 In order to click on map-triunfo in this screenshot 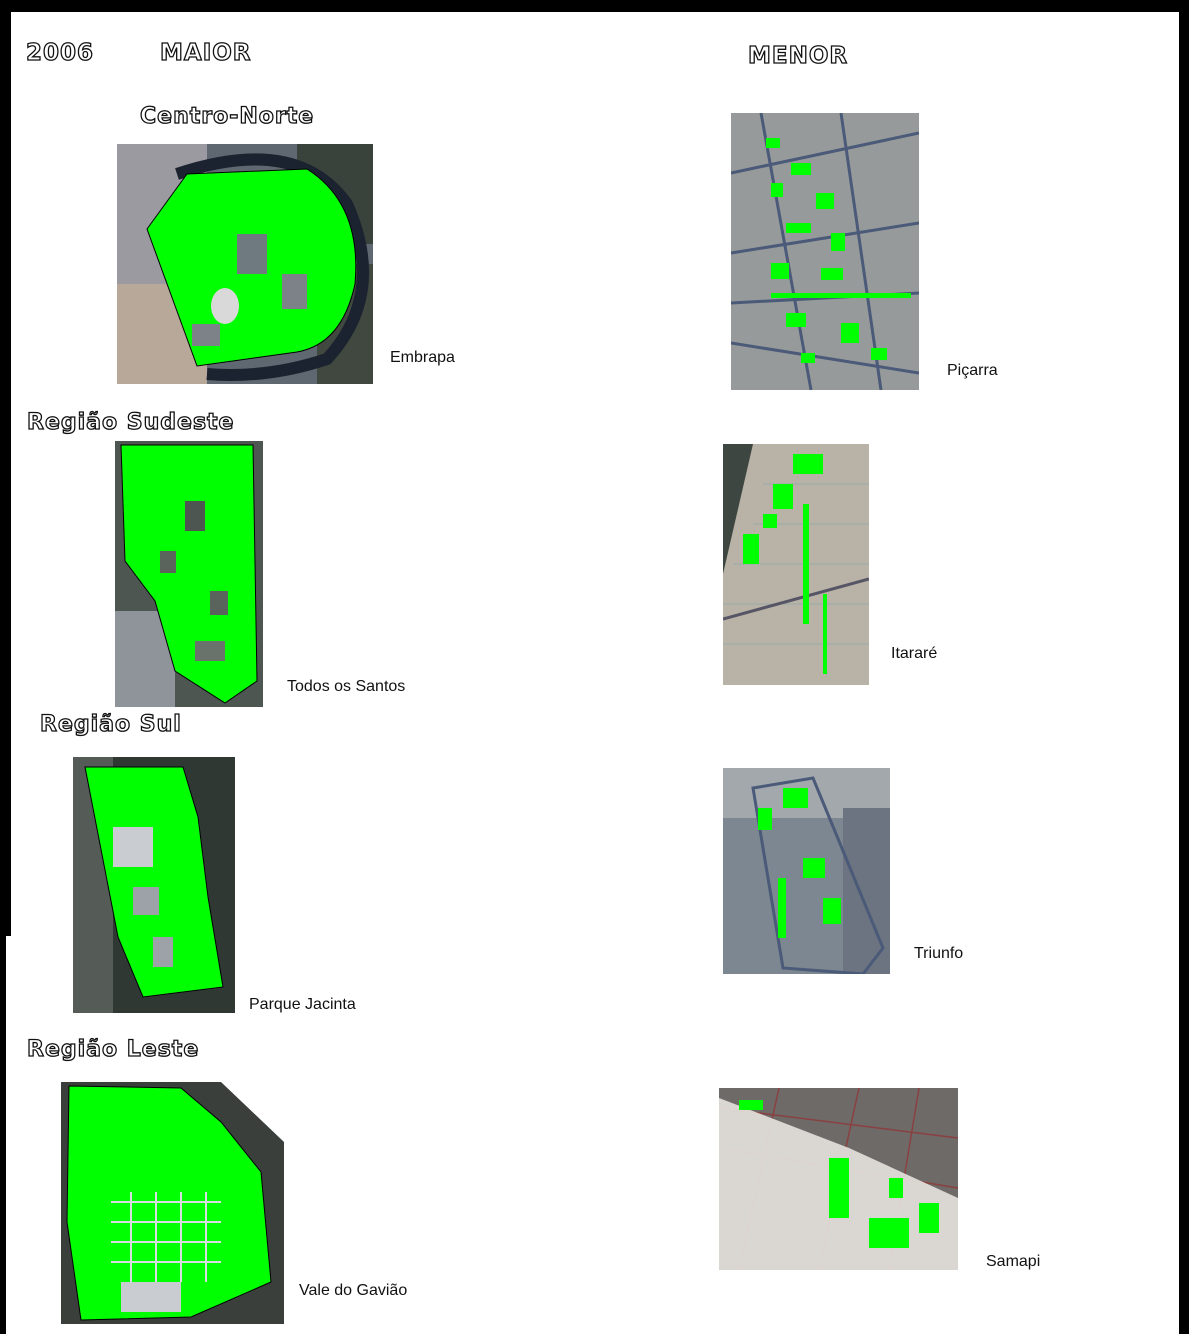, I will do `click(806, 871)`.